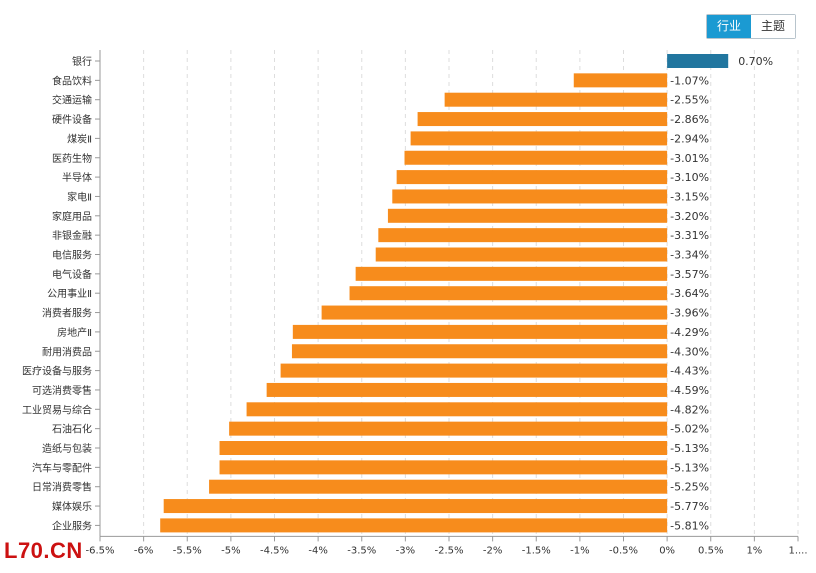 The image size is (816, 573). Describe the element at coordinates (689, 332) in the screenshot. I see `value-label: -4.29%` at that location.